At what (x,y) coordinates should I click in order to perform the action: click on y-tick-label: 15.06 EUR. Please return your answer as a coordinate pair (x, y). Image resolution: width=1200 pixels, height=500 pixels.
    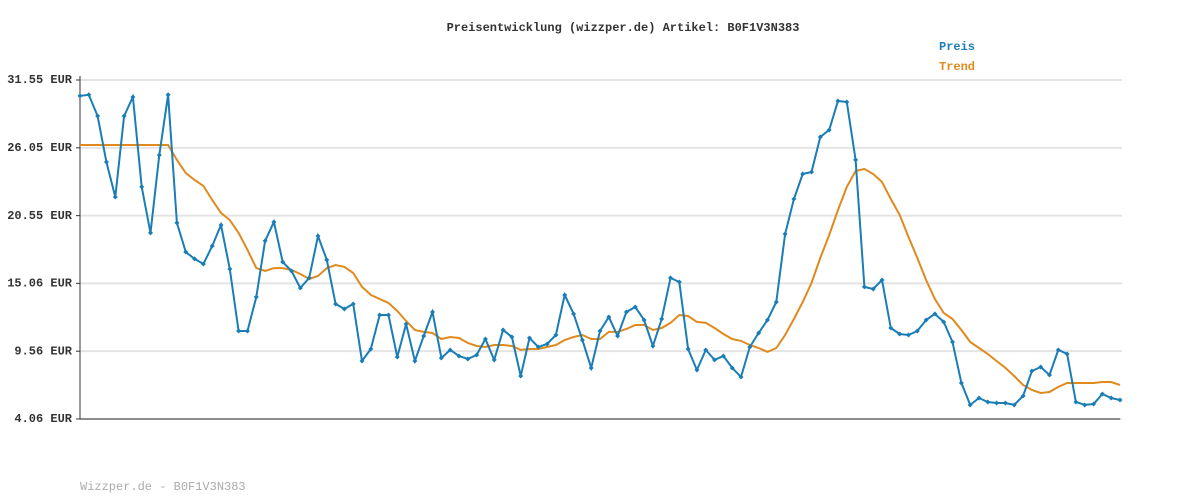
    Looking at the image, I should click on (40, 284).